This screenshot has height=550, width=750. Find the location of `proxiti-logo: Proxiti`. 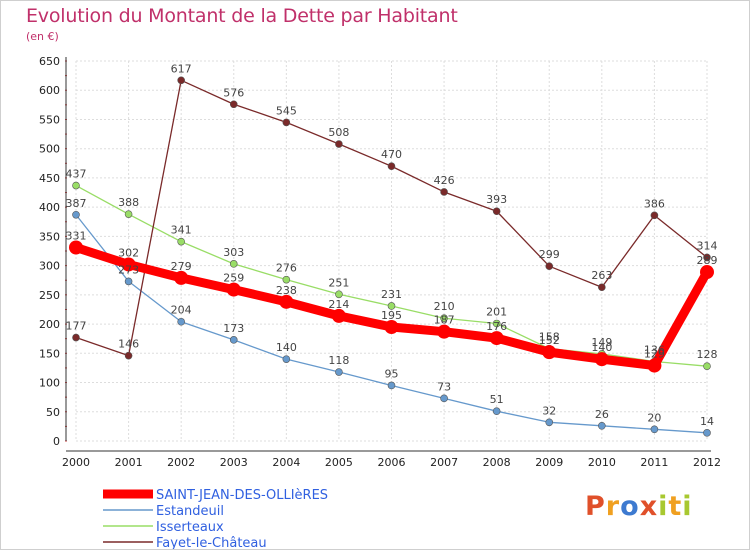

proxiti-logo: Proxiti is located at coordinates (639, 506).